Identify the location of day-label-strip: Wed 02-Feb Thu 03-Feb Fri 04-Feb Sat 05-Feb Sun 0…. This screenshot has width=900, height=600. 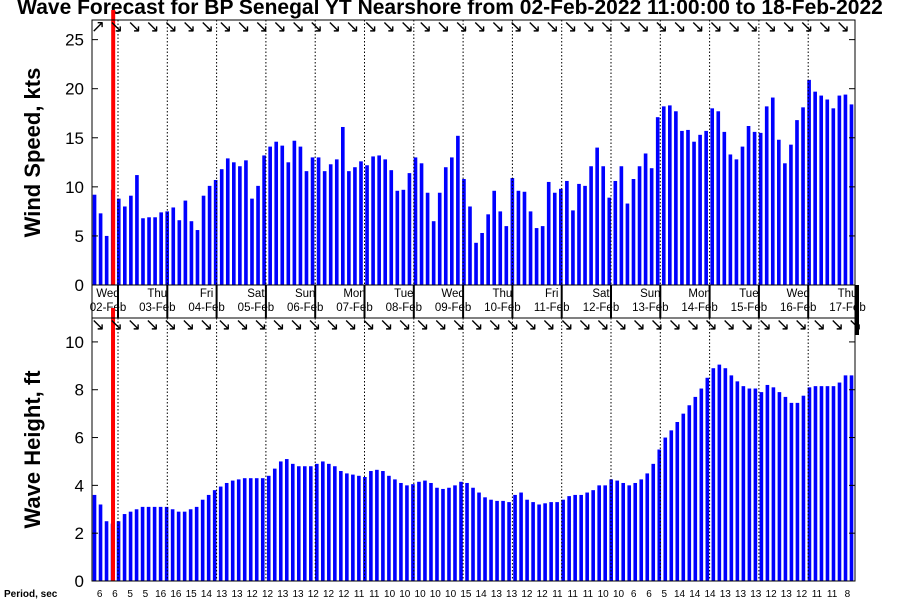
(478, 309).